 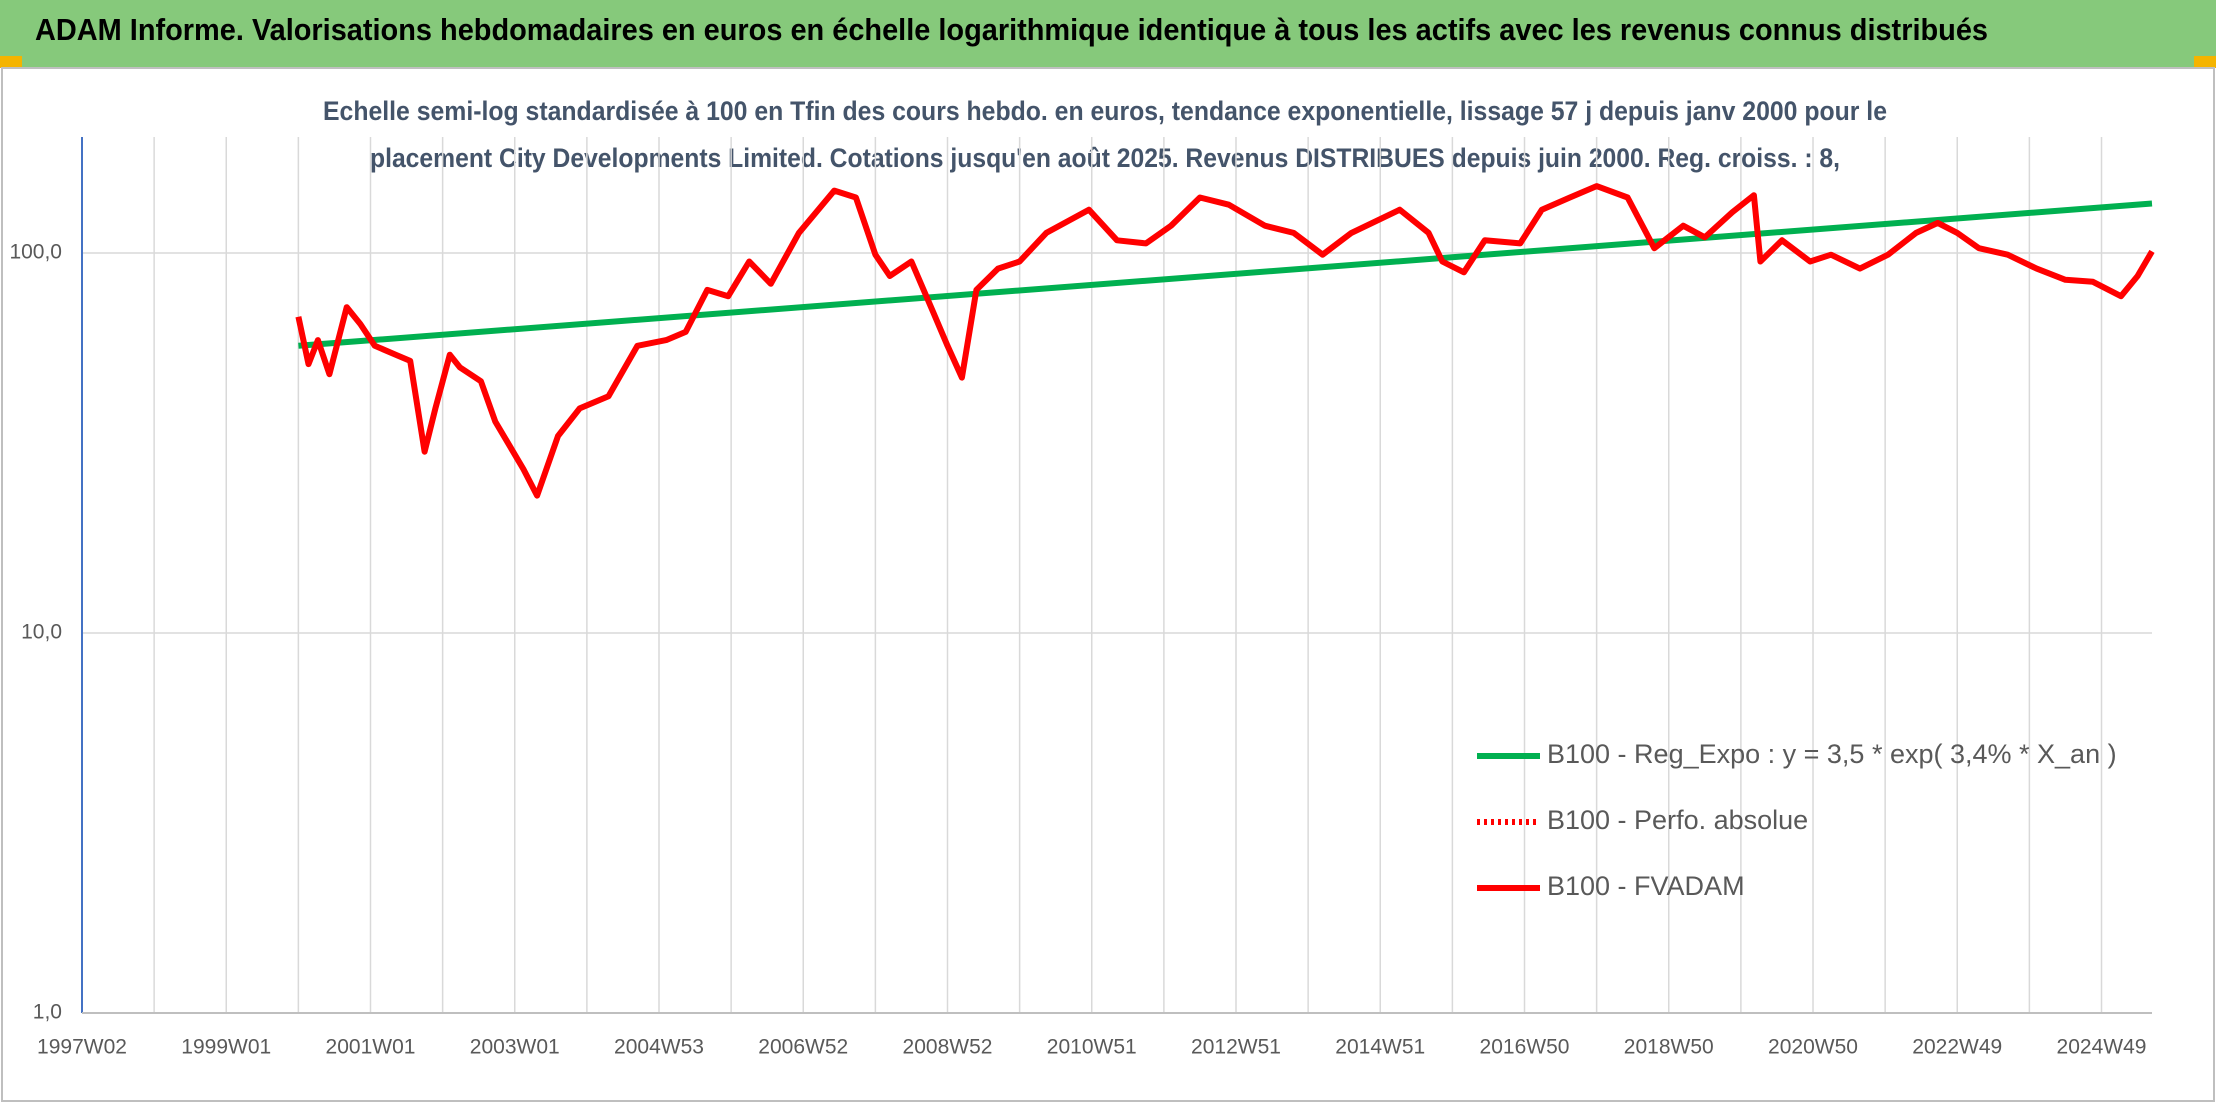 What do you see at coordinates (2102, 1047) in the screenshot?
I see `x-tick-label: 2024W49` at bounding box center [2102, 1047].